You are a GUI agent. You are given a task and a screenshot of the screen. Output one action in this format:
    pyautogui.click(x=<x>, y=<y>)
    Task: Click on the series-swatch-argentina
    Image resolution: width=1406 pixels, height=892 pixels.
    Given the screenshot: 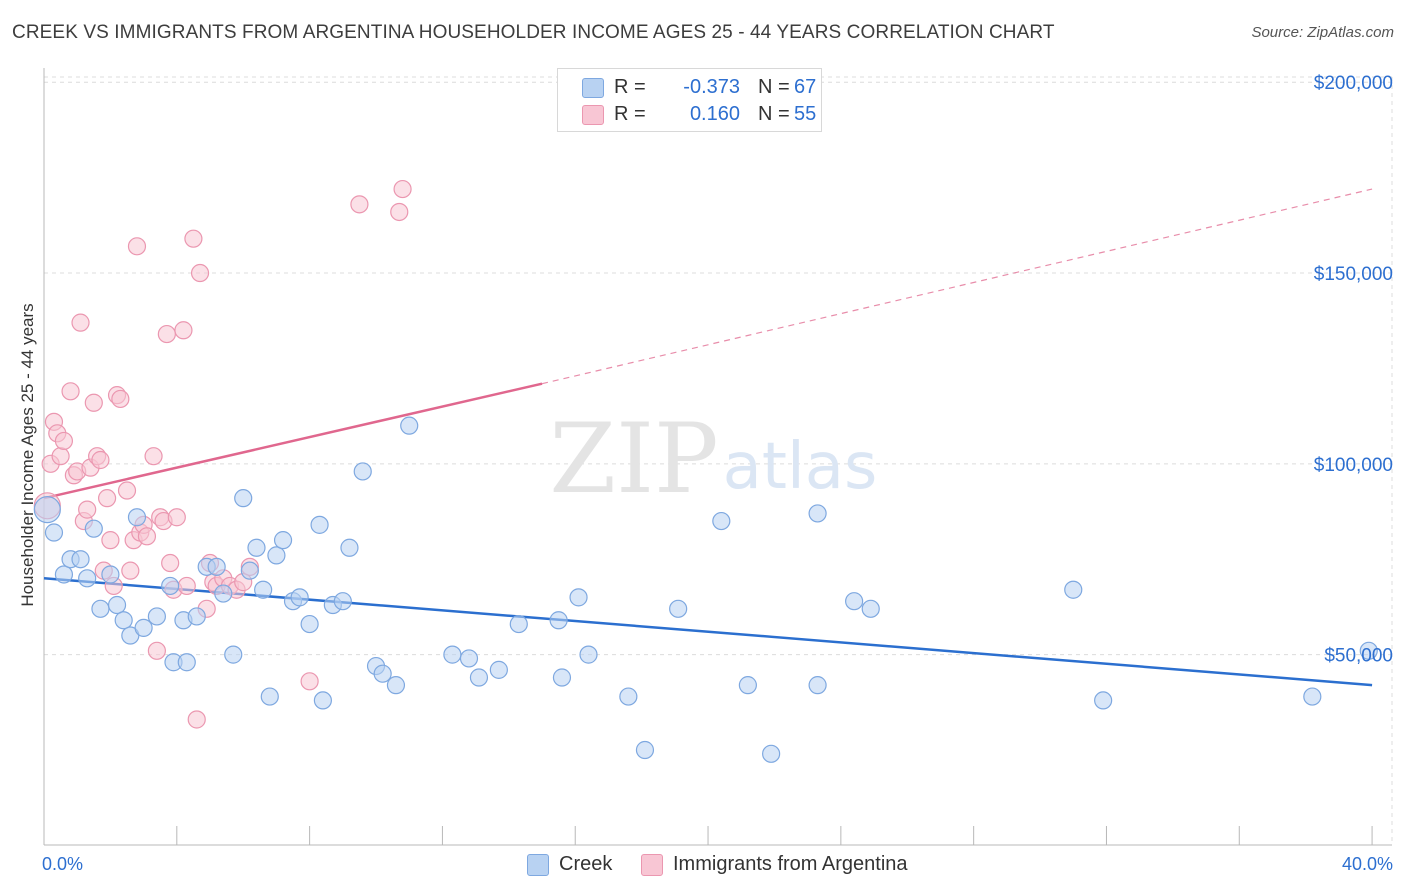 What is the action you would take?
    pyautogui.click(x=652, y=865)
    